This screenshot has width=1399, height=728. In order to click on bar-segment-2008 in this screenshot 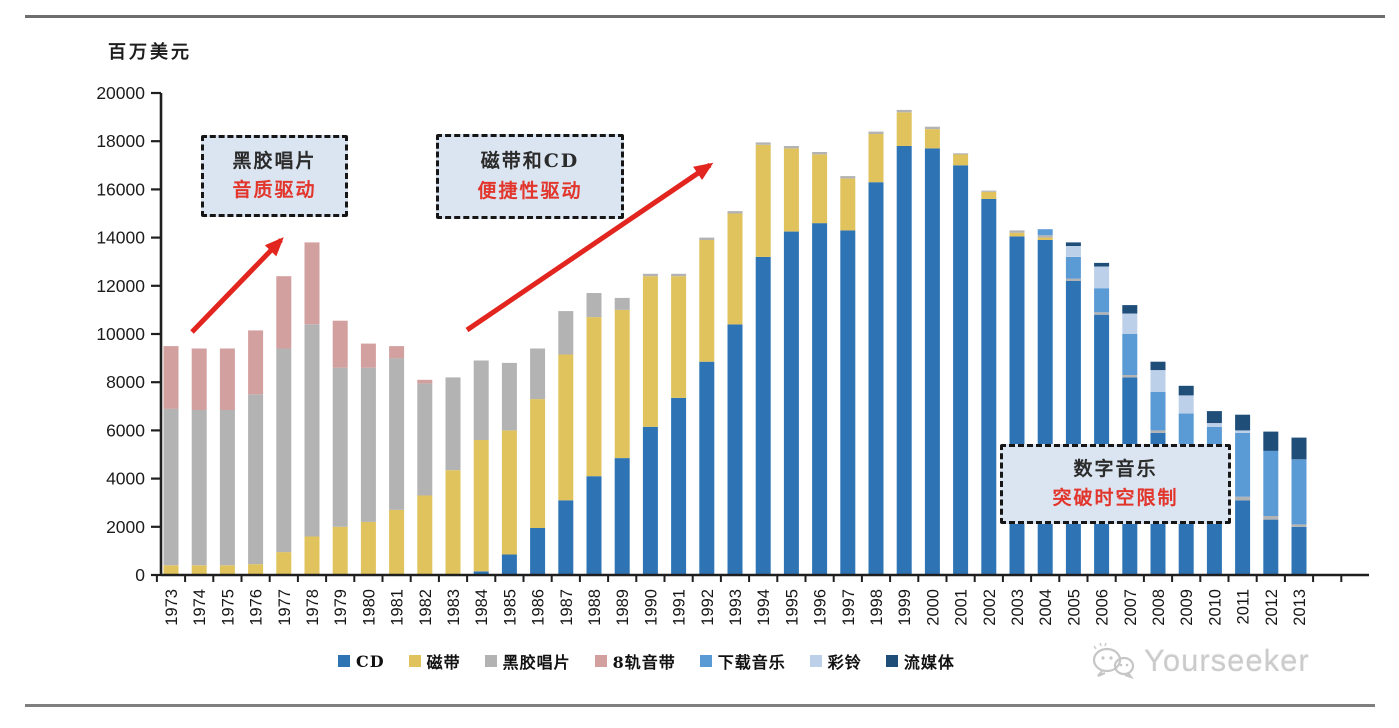, I will do `click(1158, 366)`.